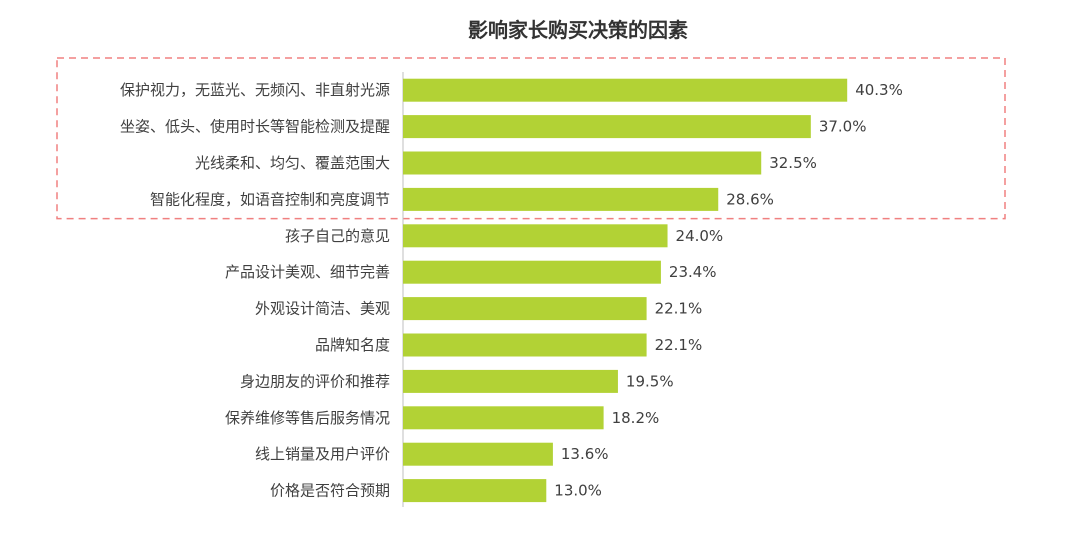 This screenshot has height=533, width=1080. Describe the element at coordinates (315, 381) in the screenshot. I see `category-label-9: 身边朋友的评价和推荐` at that location.